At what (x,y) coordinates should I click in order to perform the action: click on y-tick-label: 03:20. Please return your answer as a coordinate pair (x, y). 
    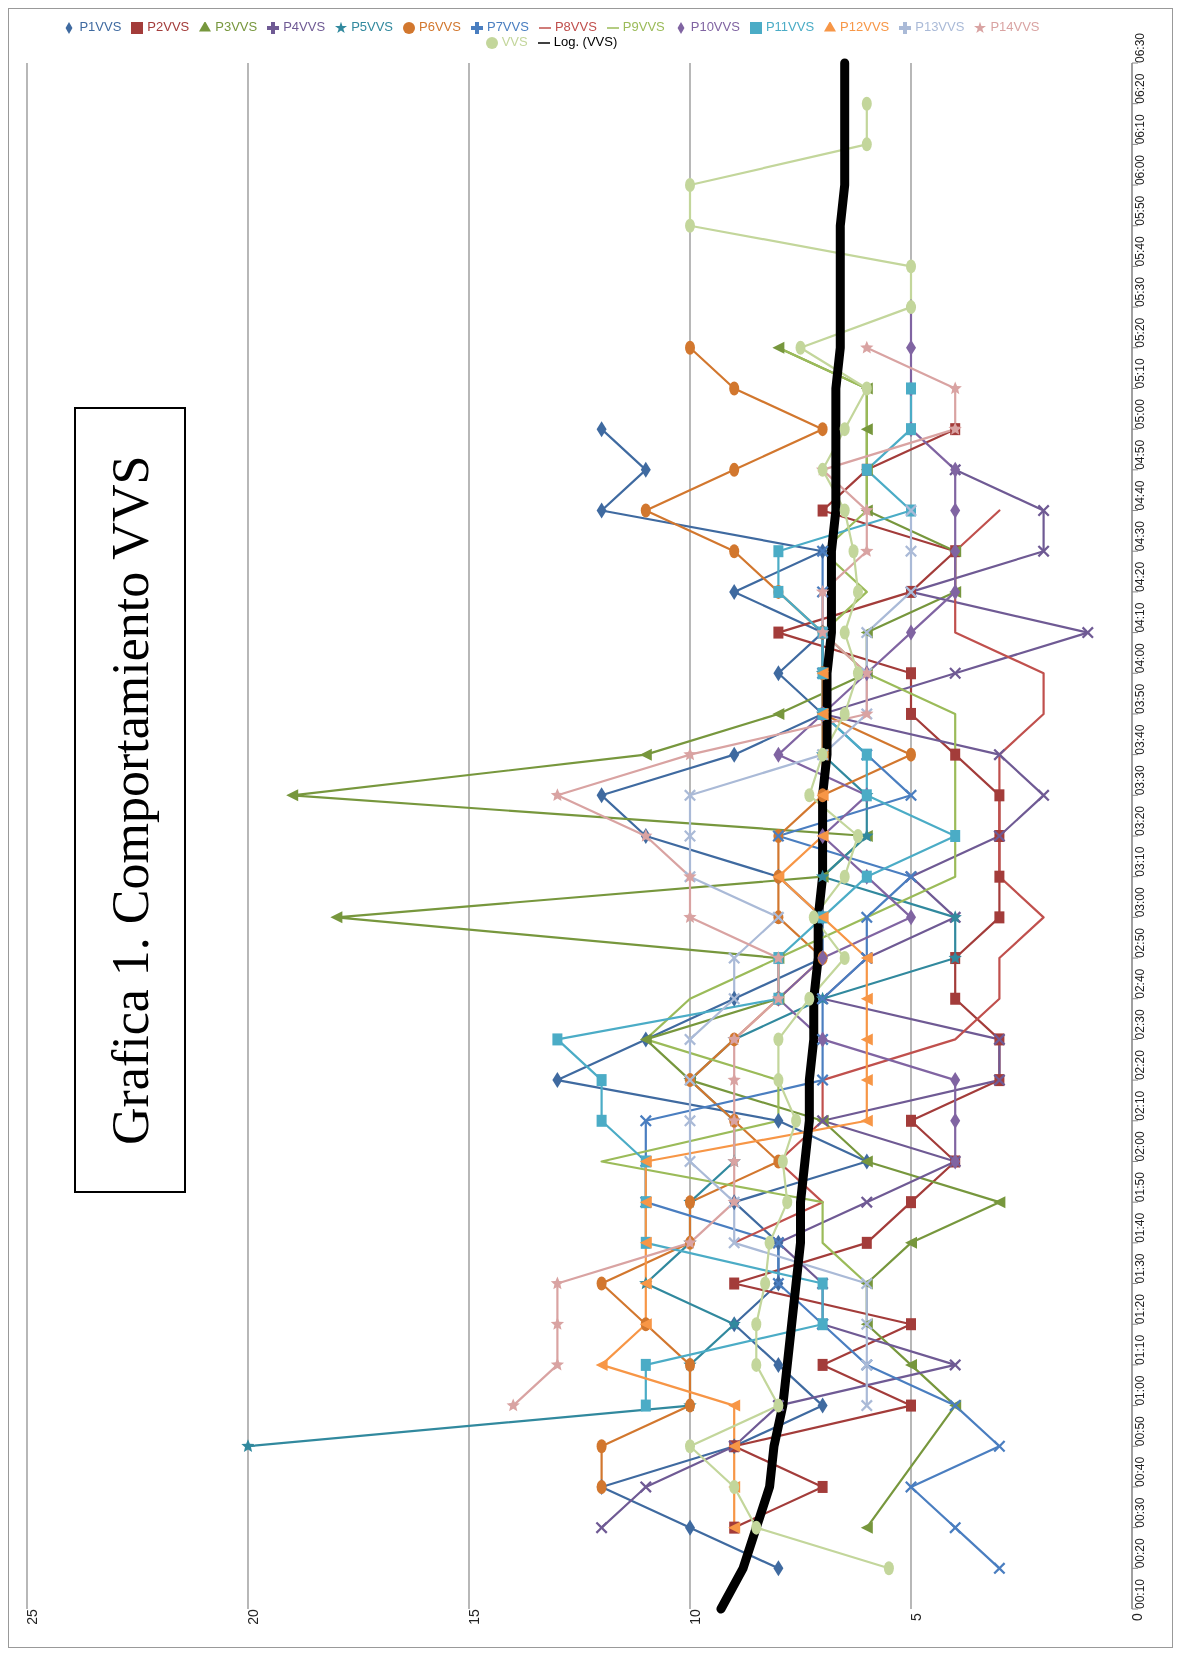
    Looking at the image, I should click on (1140, 820).